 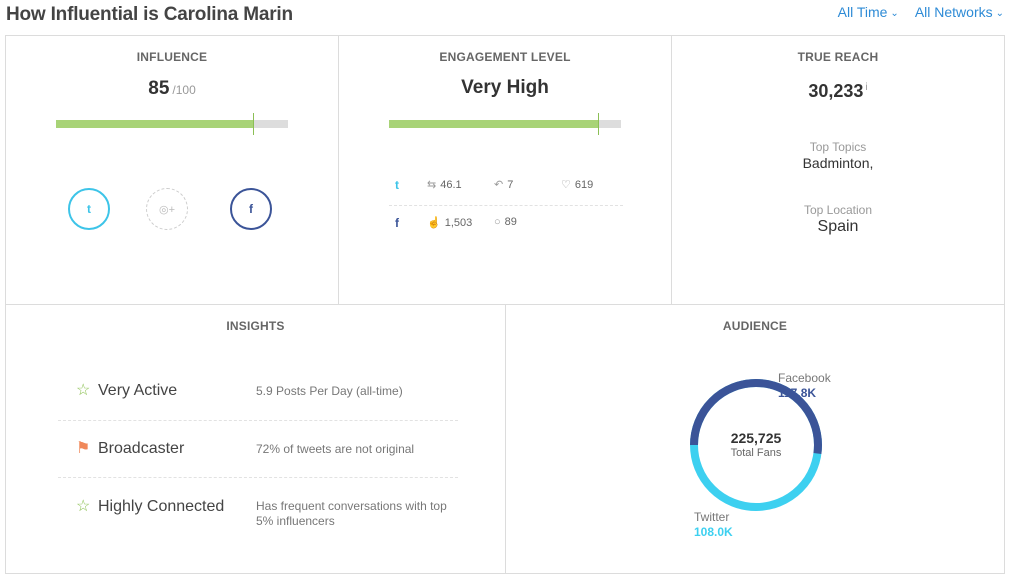 I want to click on insights-title: INSIGHTS, so click(x=255, y=326).